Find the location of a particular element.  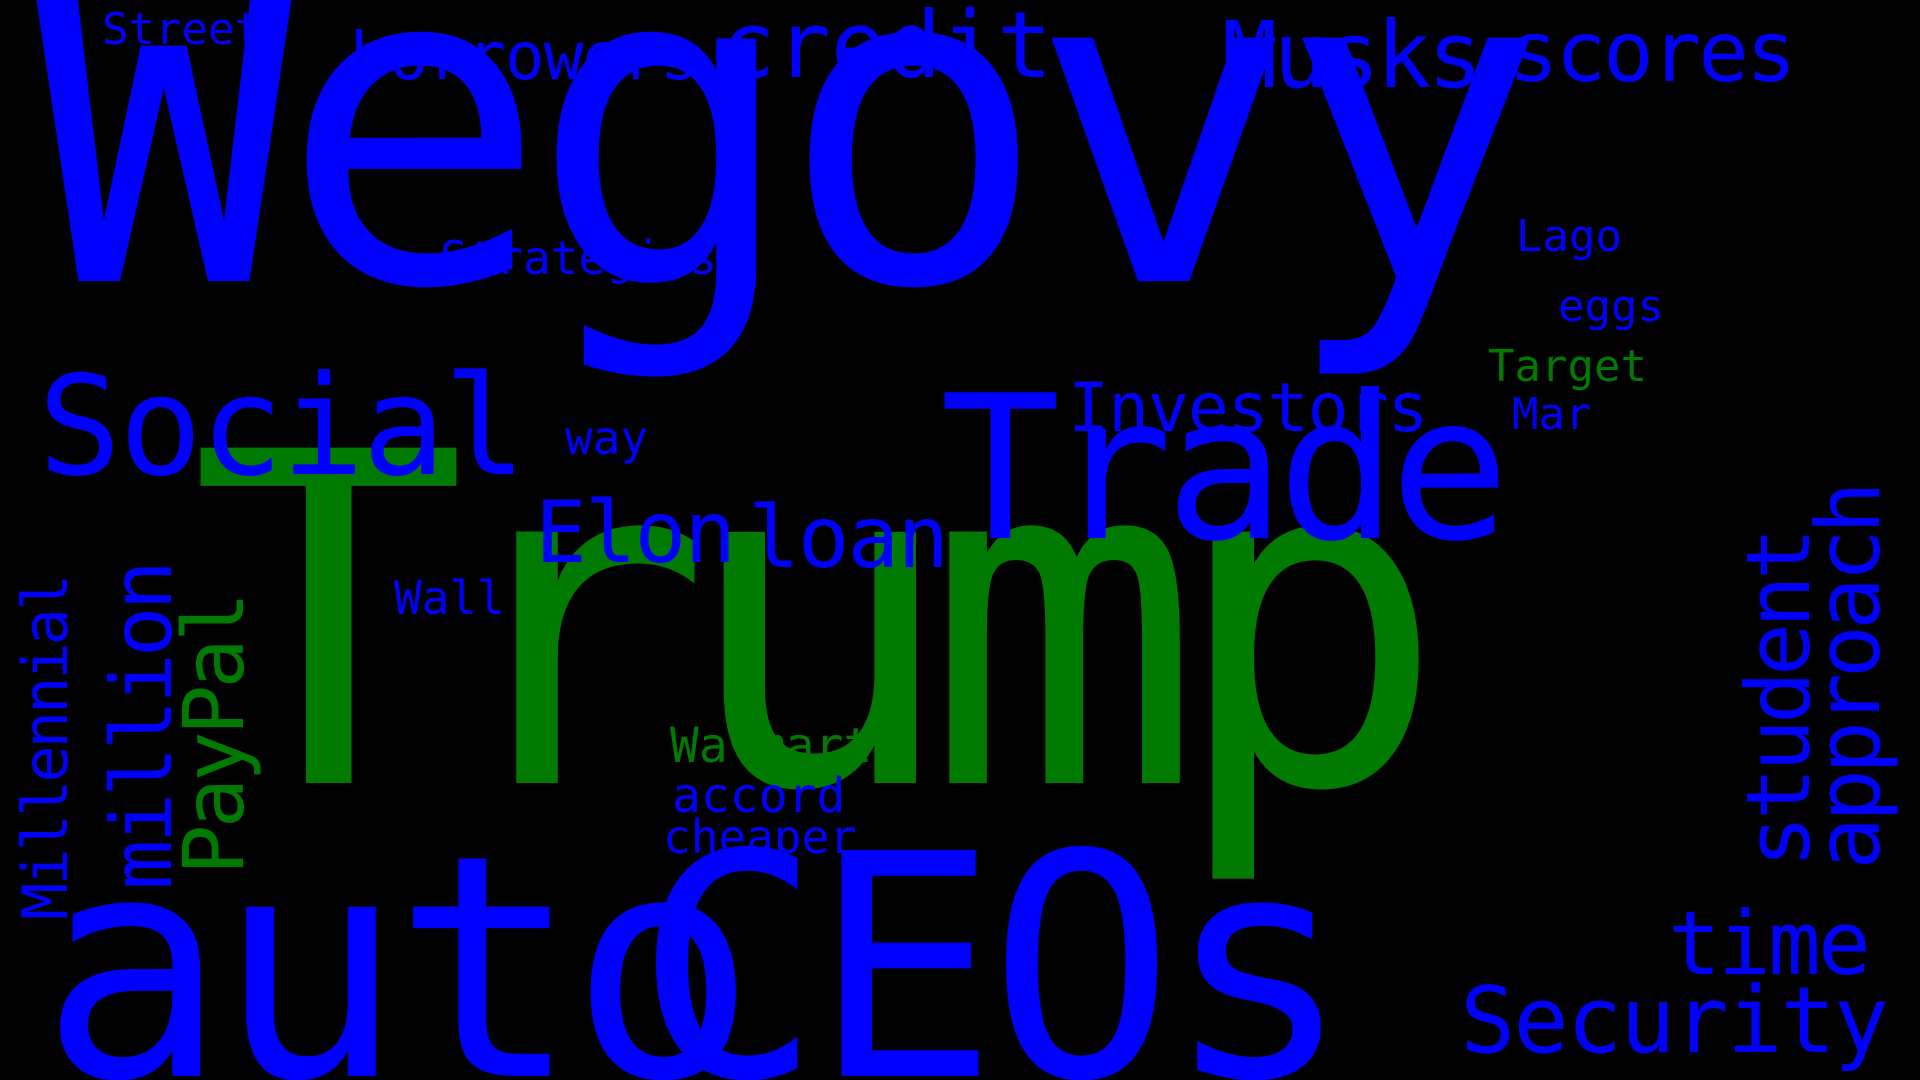

word-wall: Wall is located at coordinates (449, 598).